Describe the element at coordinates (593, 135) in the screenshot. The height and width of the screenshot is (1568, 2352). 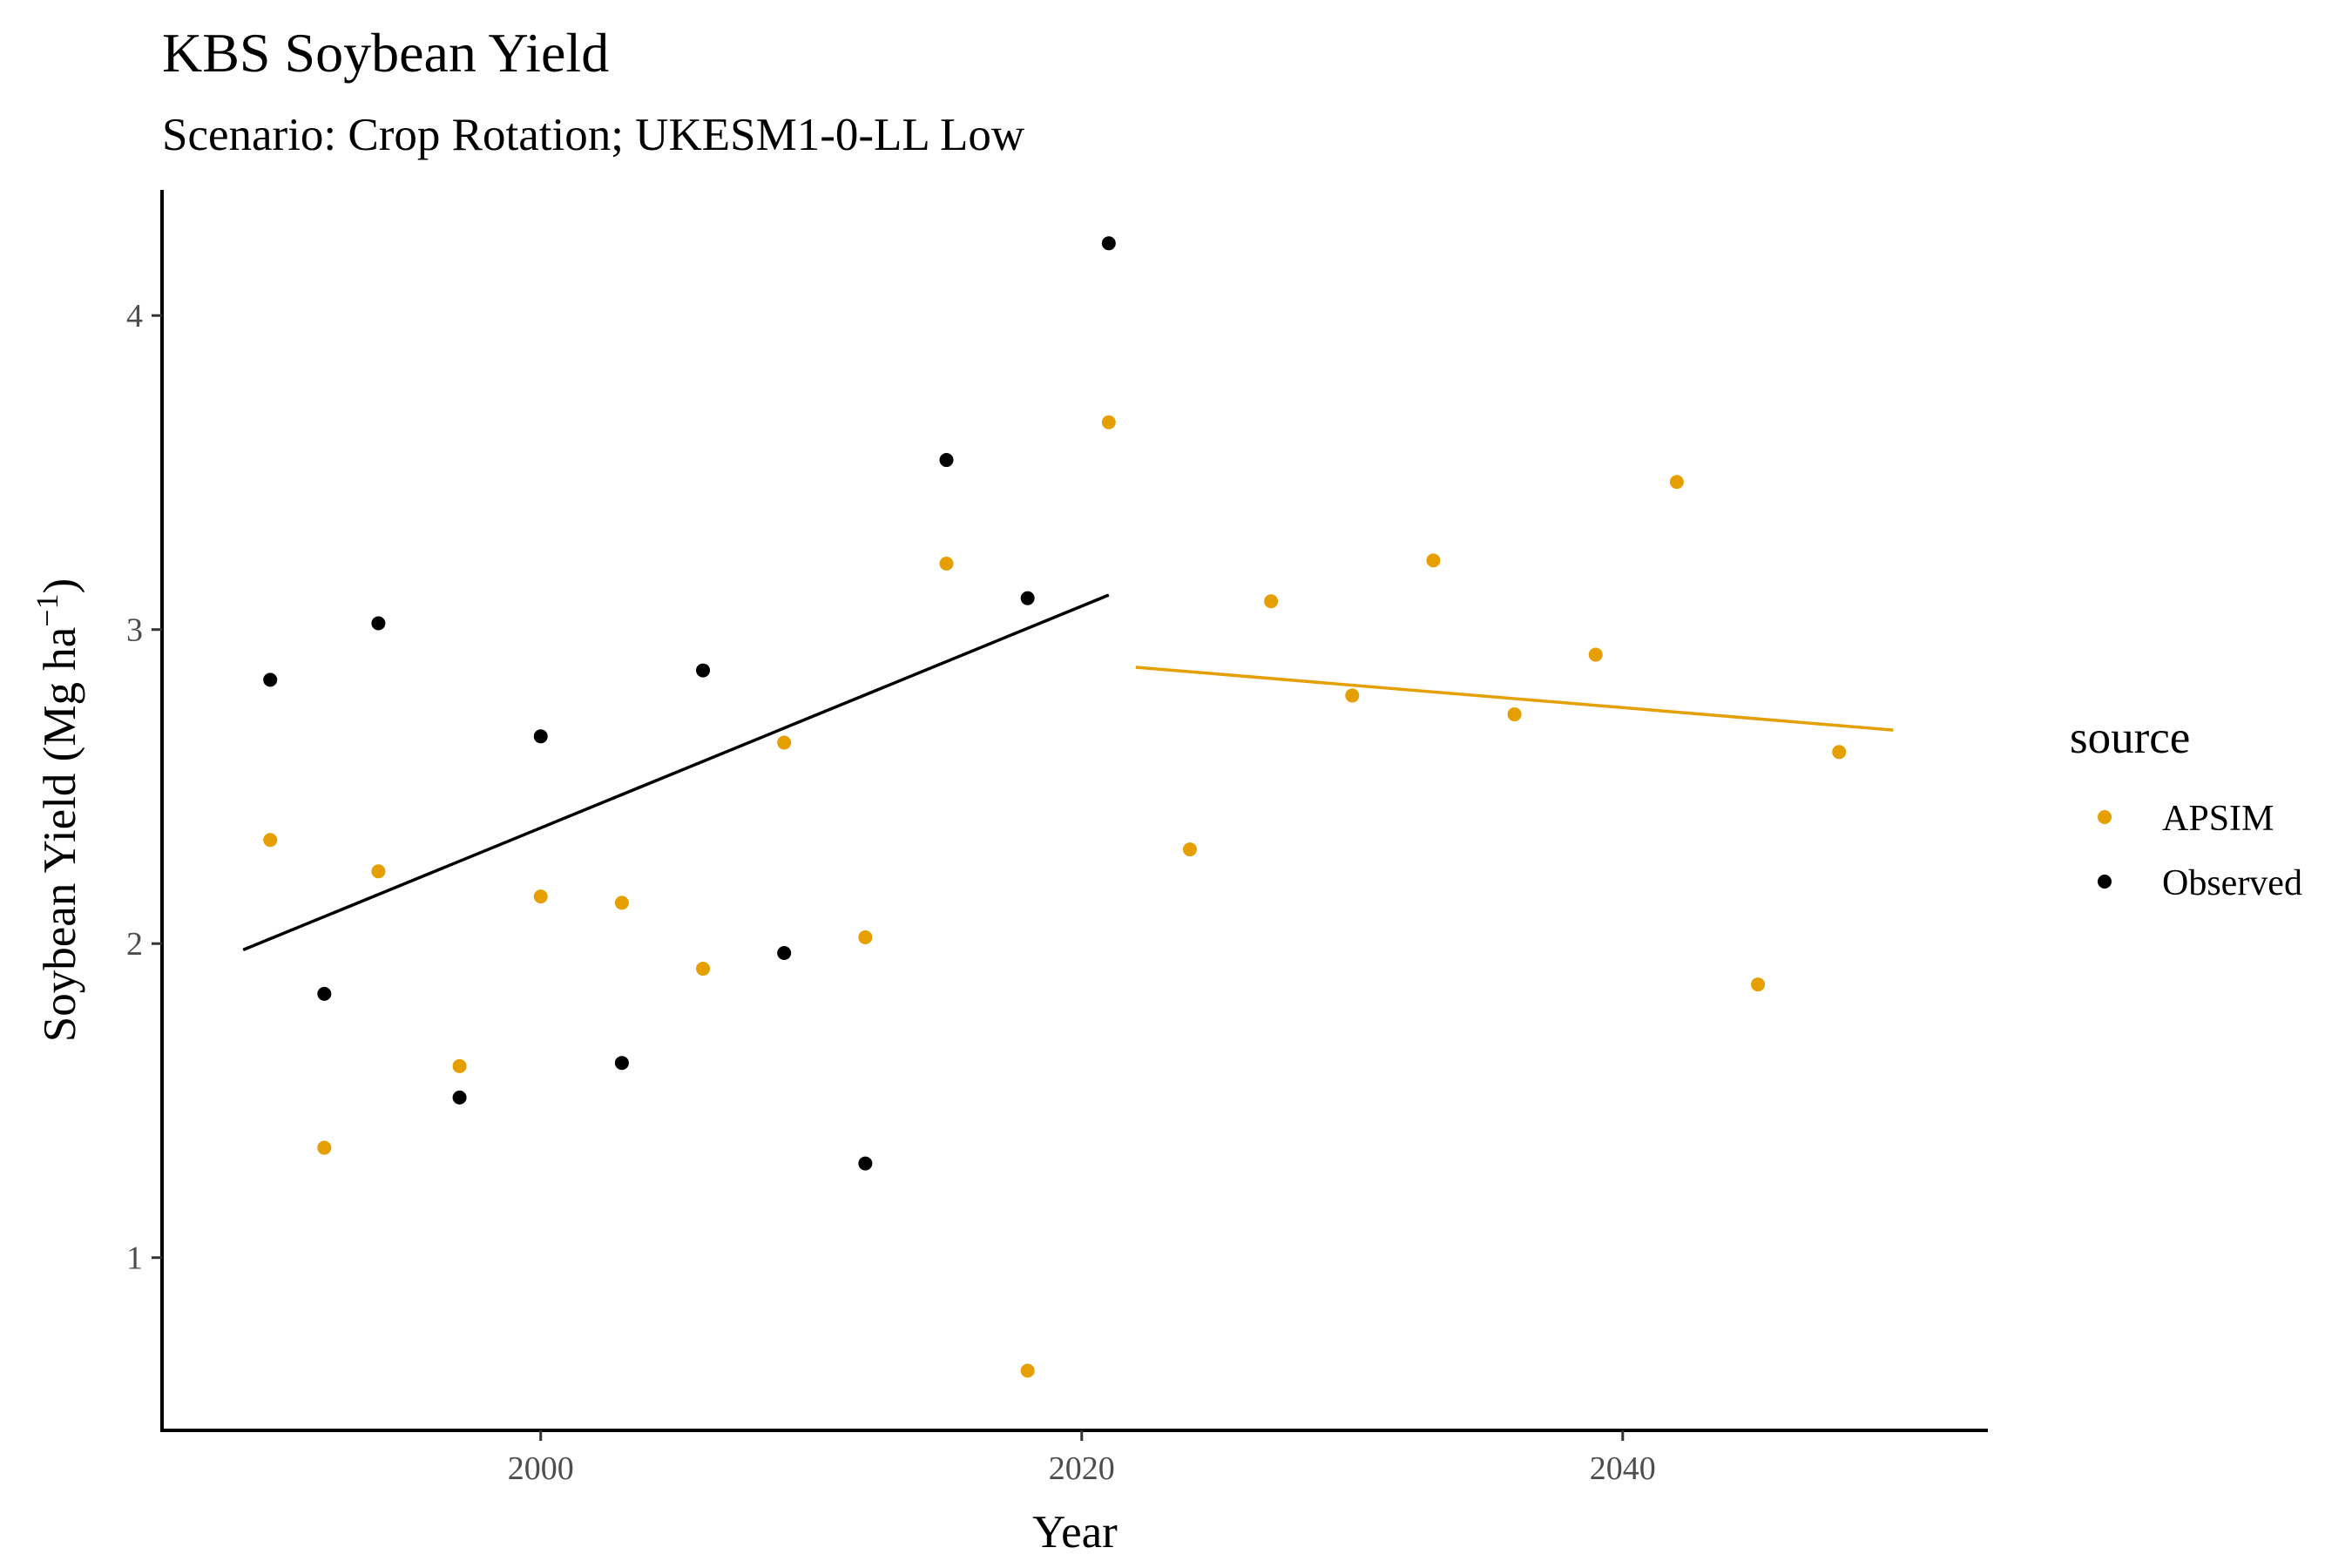
I see `chart-subtitle: Scenario: Crop Rotation; UKESM1-0-LL Low` at that location.